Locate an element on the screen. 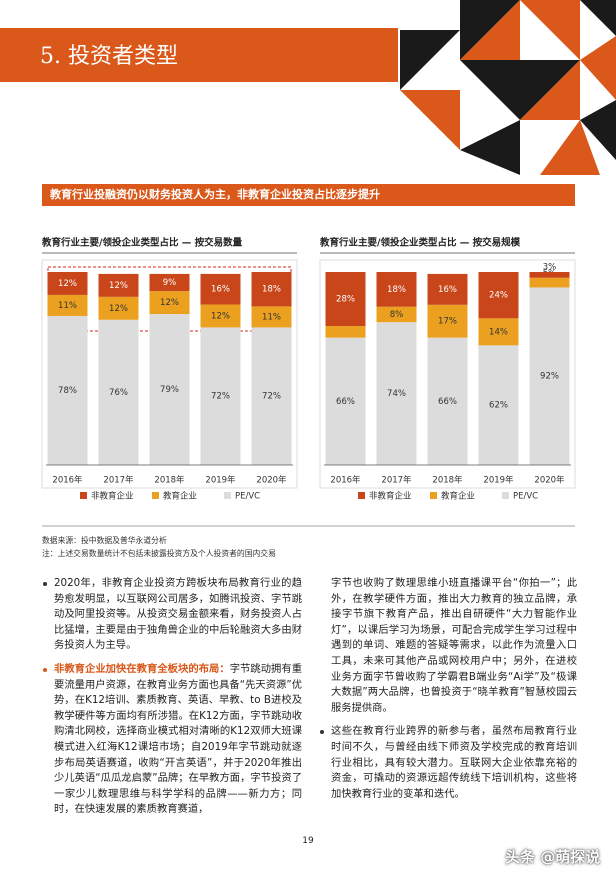 The image size is (616, 874). value-label: 62% is located at coordinates (498, 406).